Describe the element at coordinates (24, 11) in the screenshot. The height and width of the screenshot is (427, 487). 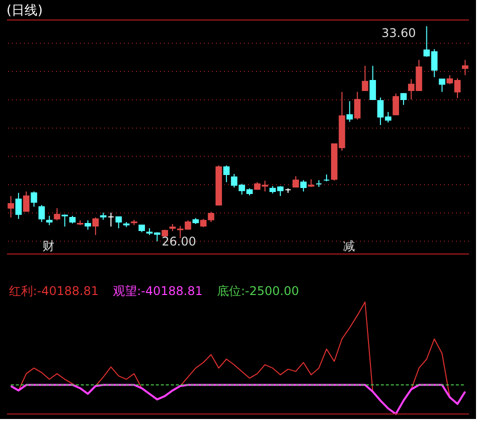
I see `chart-title: (日线)` at that location.